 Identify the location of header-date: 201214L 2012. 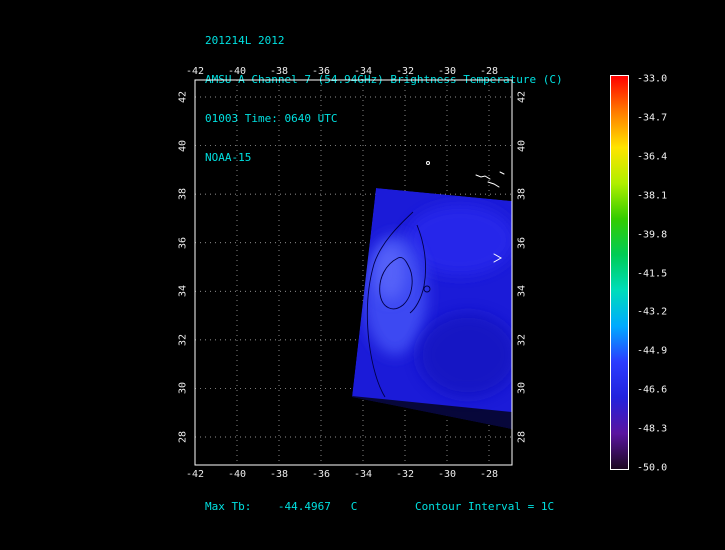
(245, 40).